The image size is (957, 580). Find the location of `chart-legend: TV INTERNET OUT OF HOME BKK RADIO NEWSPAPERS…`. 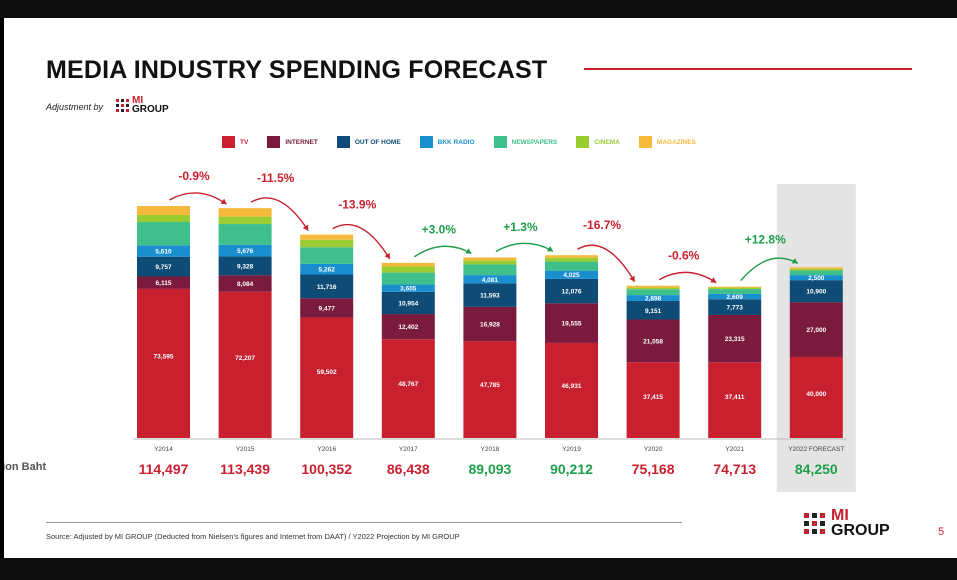

chart-legend: TV INTERNET OUT OF HOME BKK RADIO NEWSPAPERS… is located at coordinates (459, 142).